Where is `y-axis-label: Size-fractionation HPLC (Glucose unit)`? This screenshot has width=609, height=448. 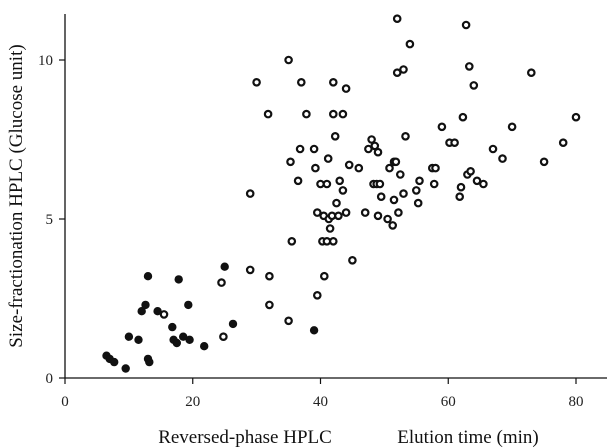
y-axis-label: Size-fractionation HPLC (Glucose unit) is located at coordinates (16, 195).